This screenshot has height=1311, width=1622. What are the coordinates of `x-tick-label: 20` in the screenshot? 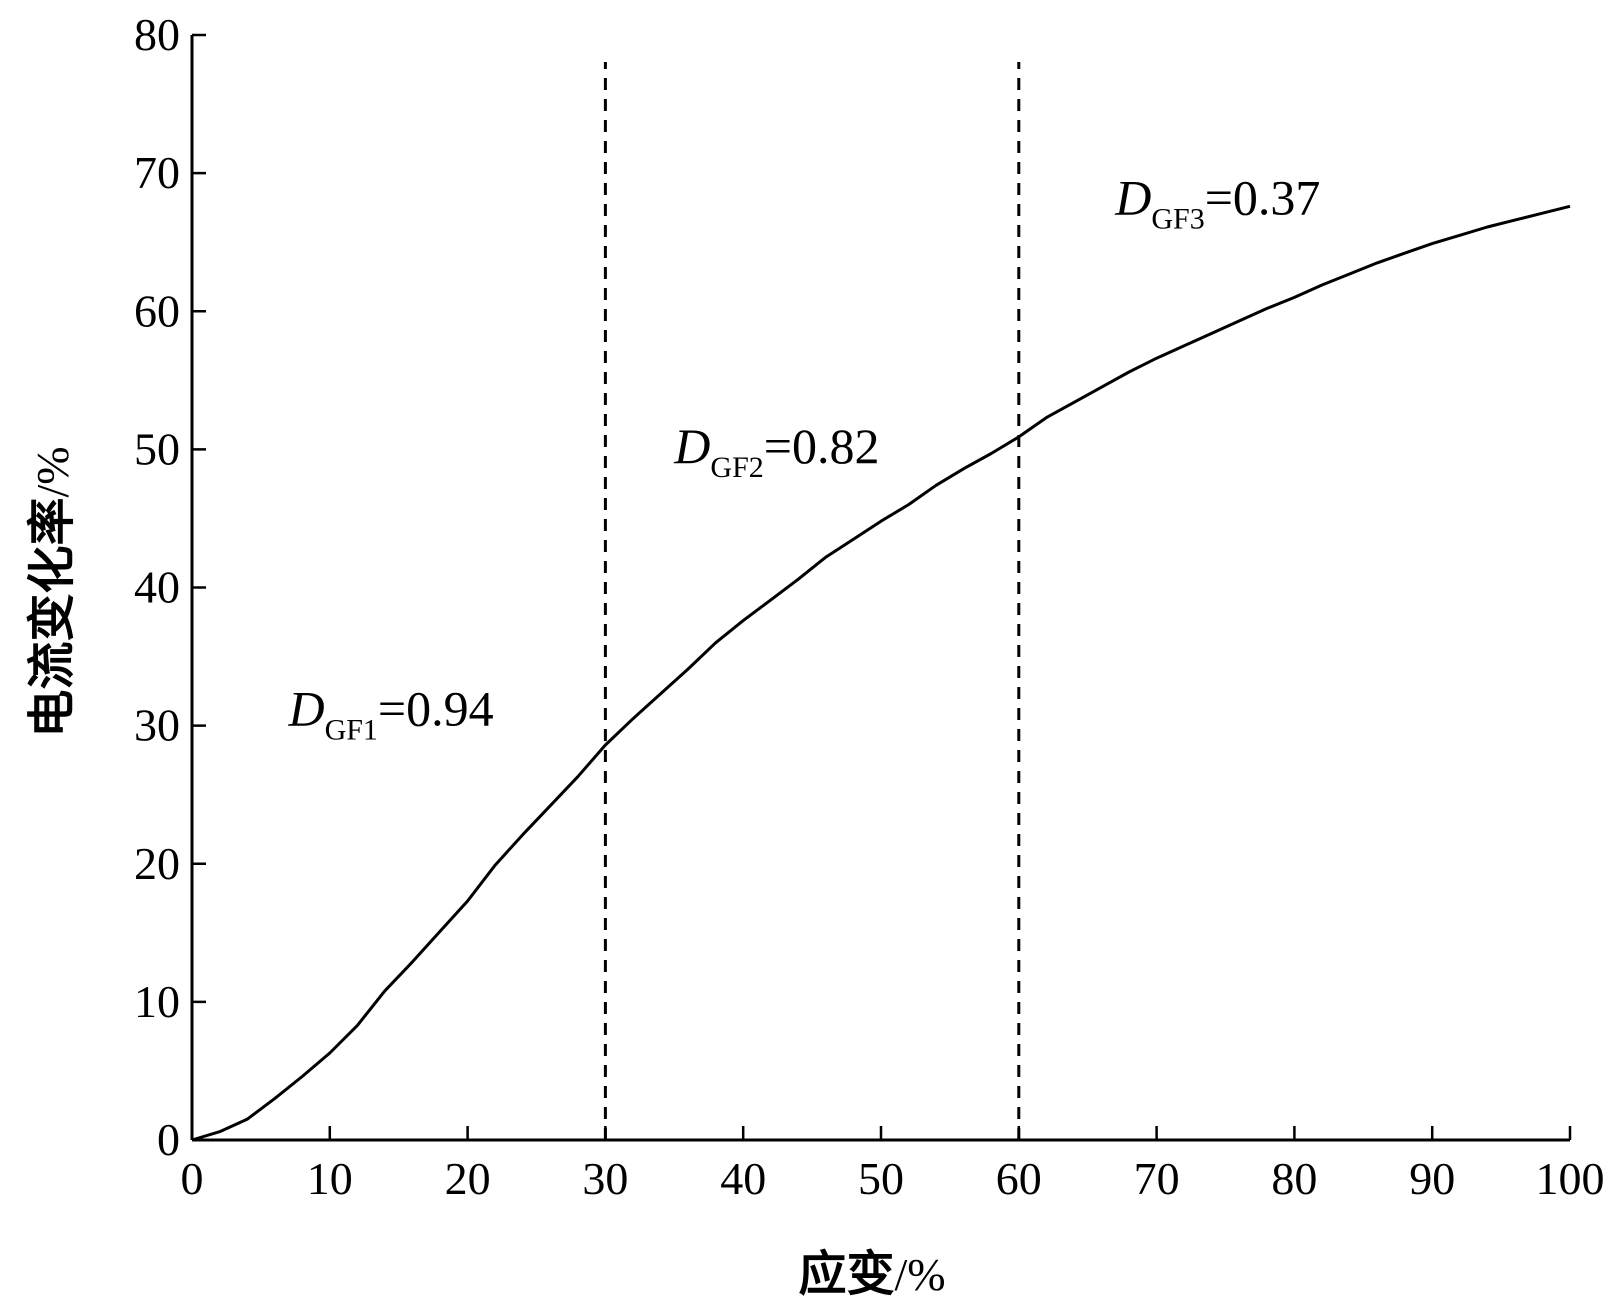 It's located at (468, 1178).